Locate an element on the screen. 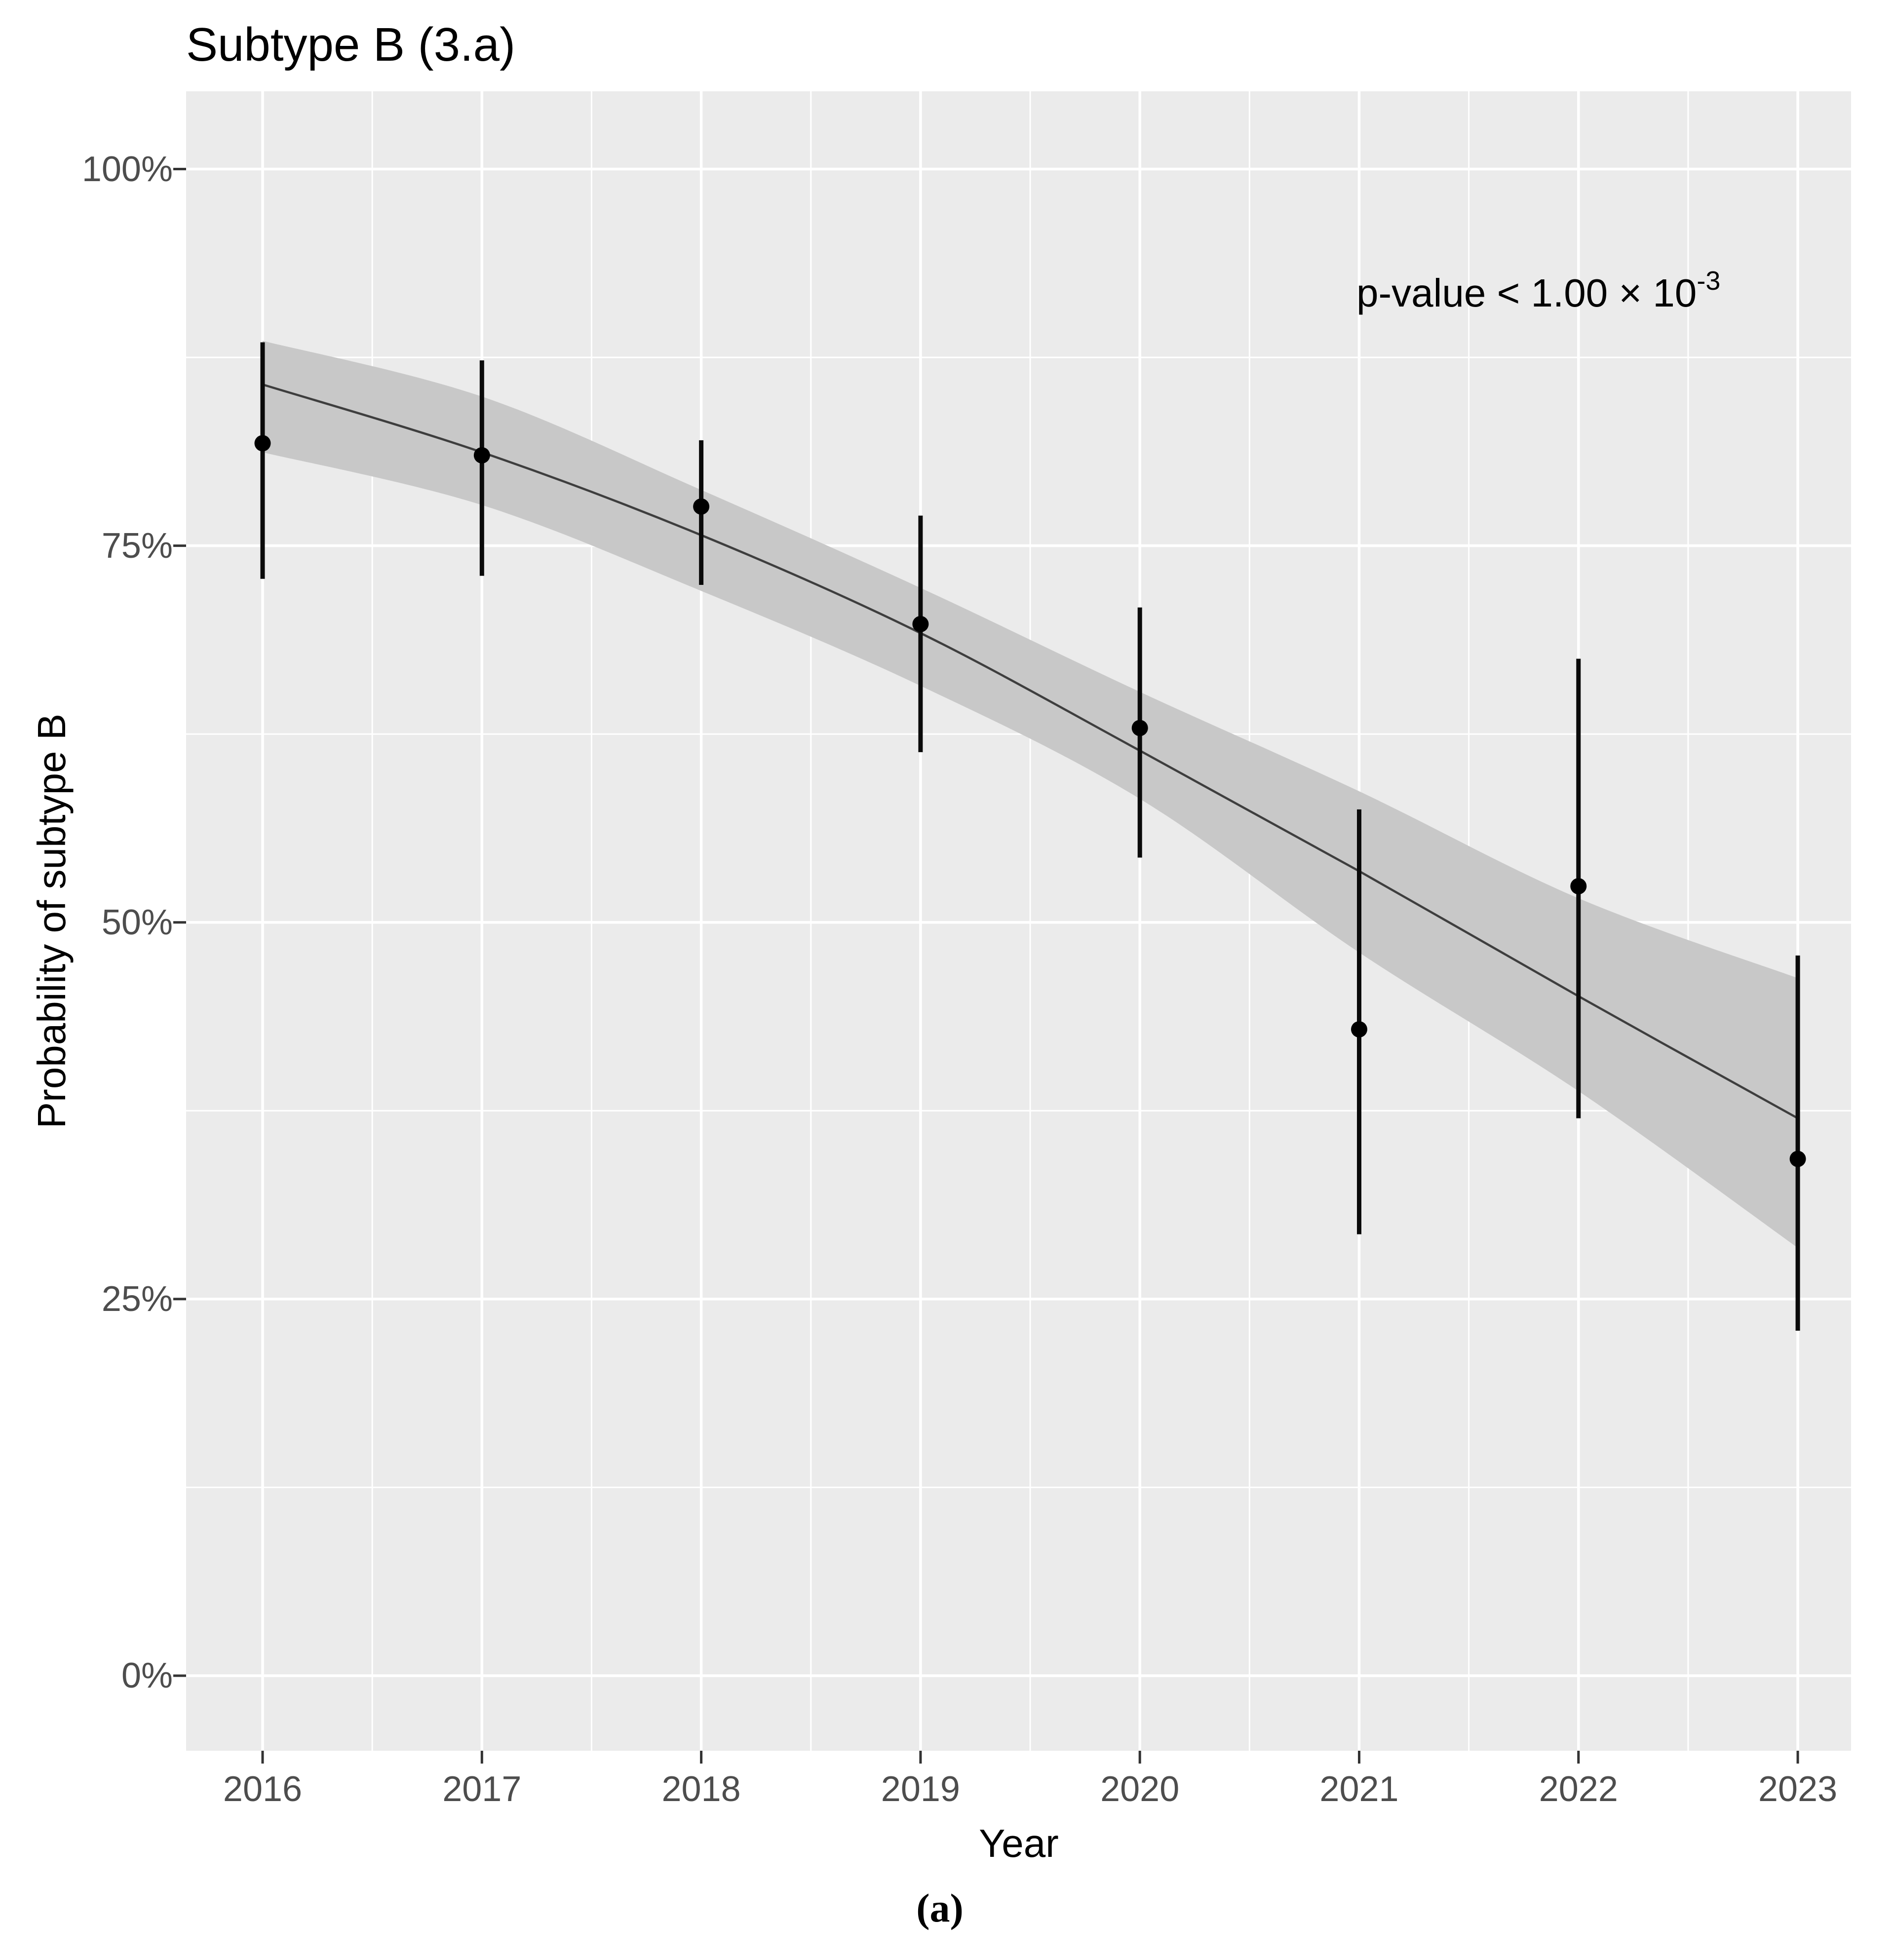 The height and width of the screenshot is (1960, 1893). x-tick-label: 2023 is located at coordinates (1798, 1789).